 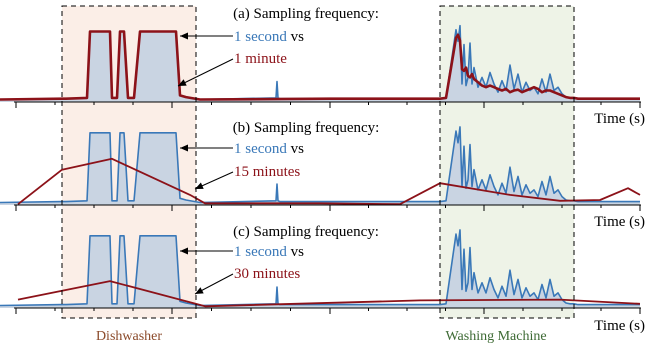 What do you see at coordinates (199, 185) in the screenshot?
I see `legend-arrow-15-minutes-head` at bounding box center [199, 185].